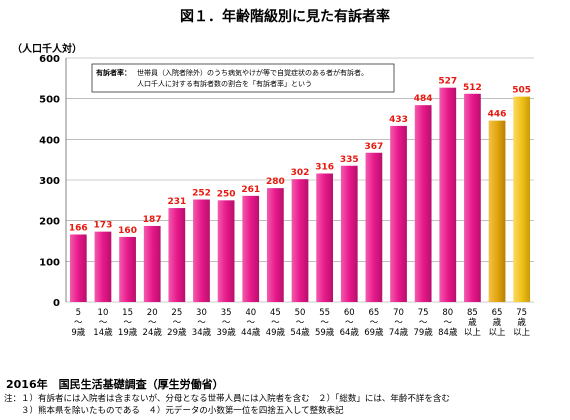 The image size is (570, 420). I want to click on data-label: 484, so click(423, 99).